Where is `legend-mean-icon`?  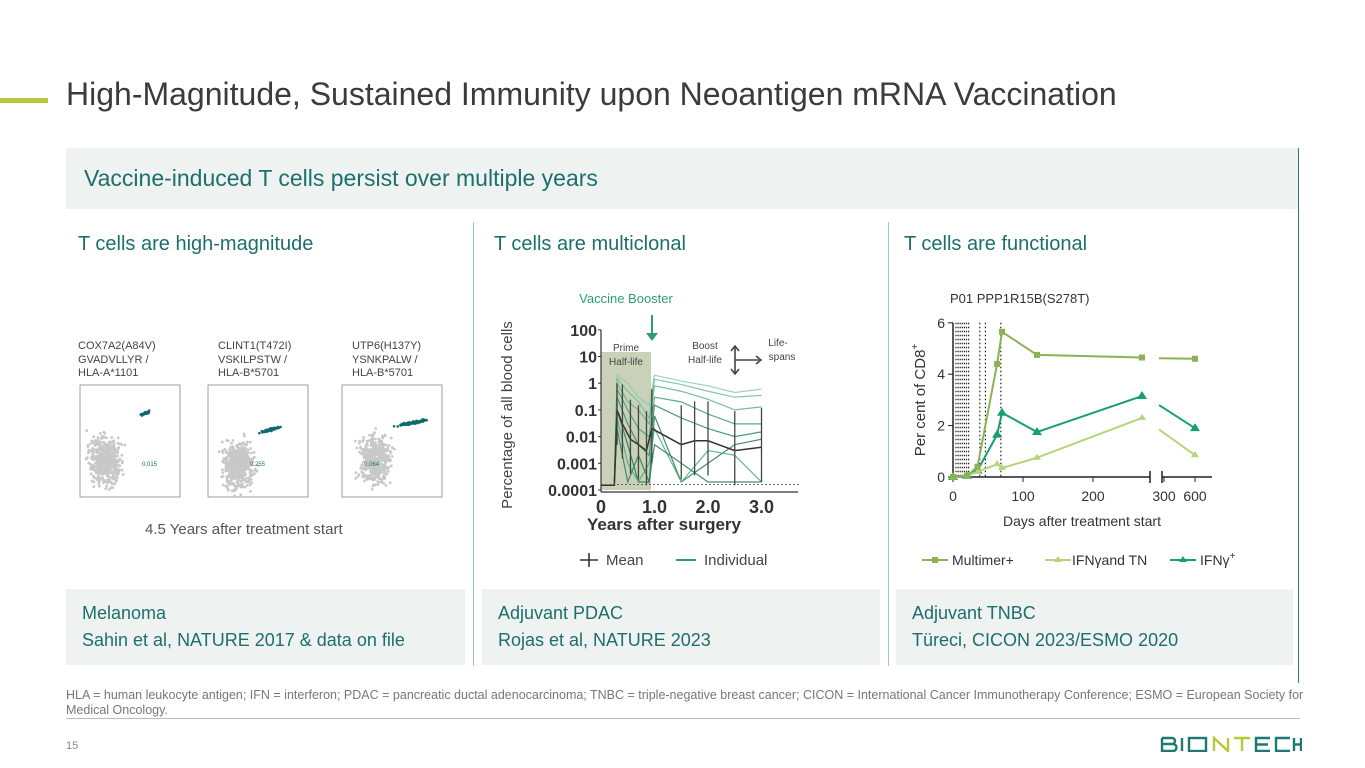
legend-mean-icon is located at coordinates (589, 560).